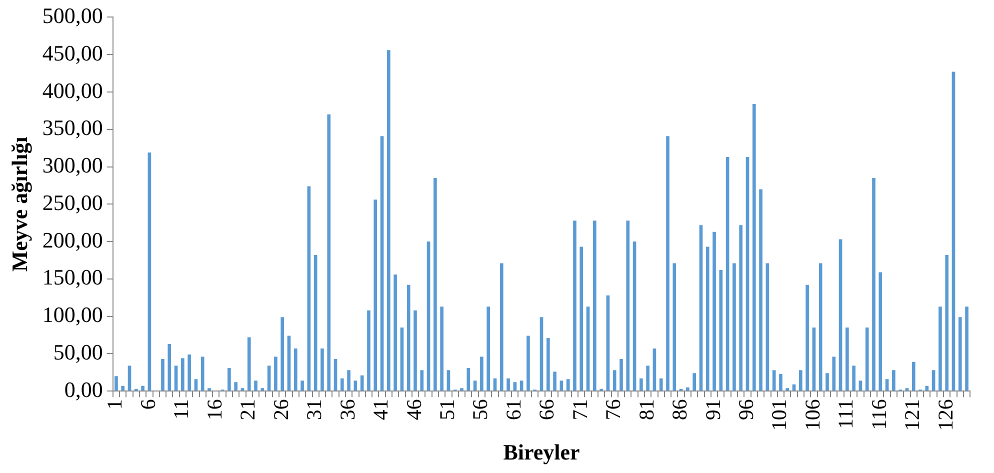 Image resolution: width=994 pixels, height=473 pixels. What do you see at coordinates (414, 409) in the screenshot?
I see `x-tick-label: 46` at bounding box center [414, 409].